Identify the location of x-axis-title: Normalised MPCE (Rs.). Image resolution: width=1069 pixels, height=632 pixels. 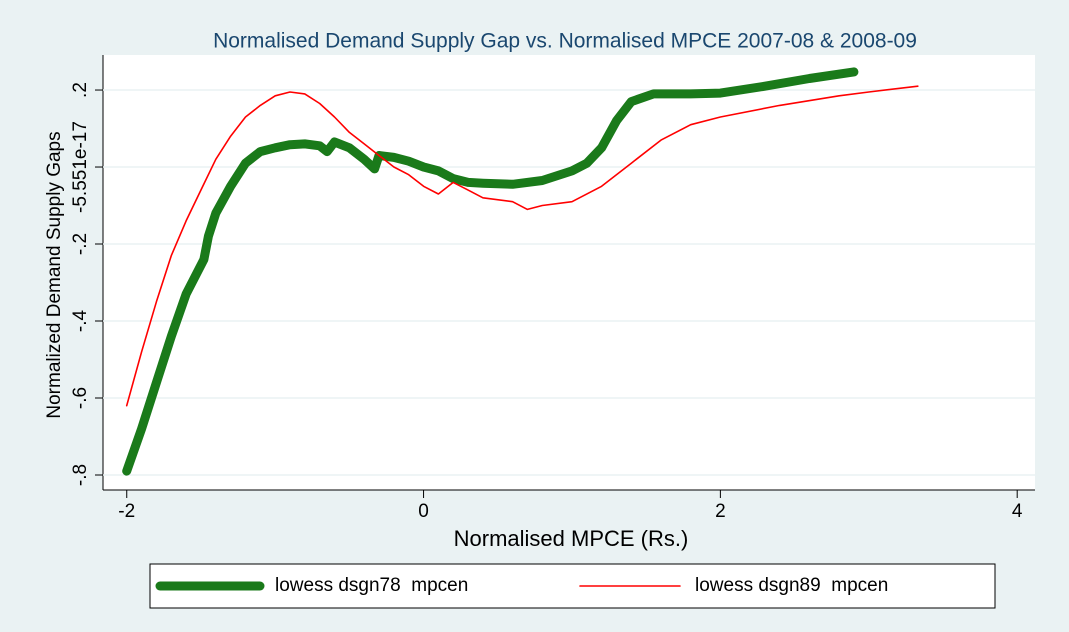
(571, 538).